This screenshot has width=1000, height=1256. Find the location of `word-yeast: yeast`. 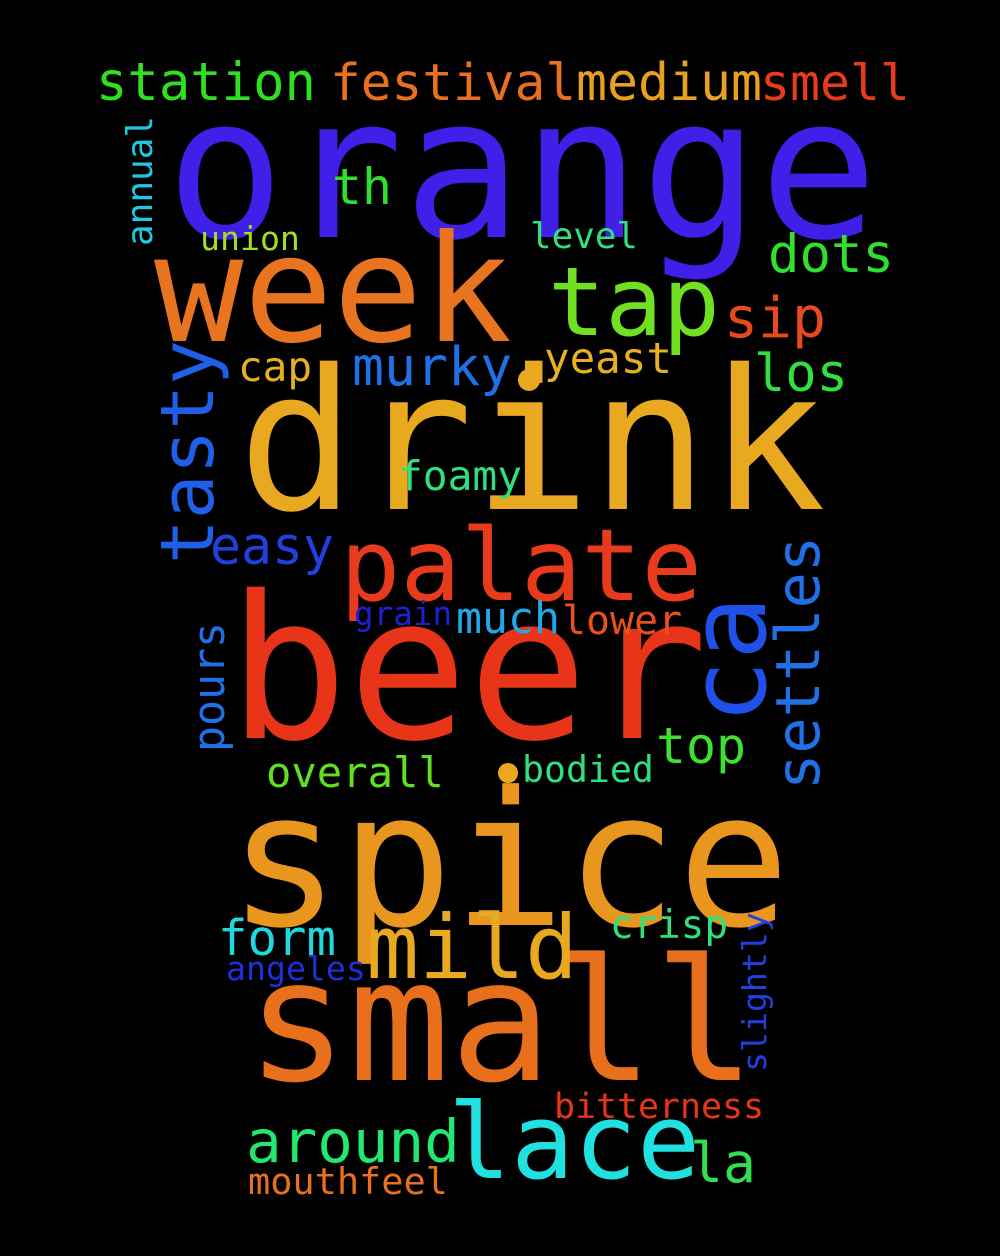

word-yeast: yeast is located at coordinates (608, 359).